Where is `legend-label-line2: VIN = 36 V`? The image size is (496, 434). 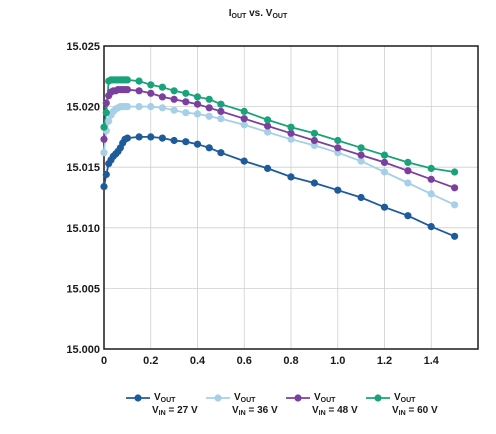
legend-label-line2: VIN = 36 V is located at coordinates (255, 411).